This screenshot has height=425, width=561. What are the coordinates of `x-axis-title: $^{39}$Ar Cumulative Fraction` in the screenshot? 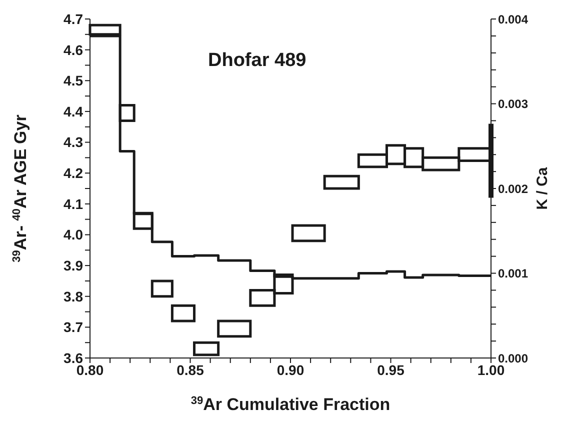 It's located at (290, 404).